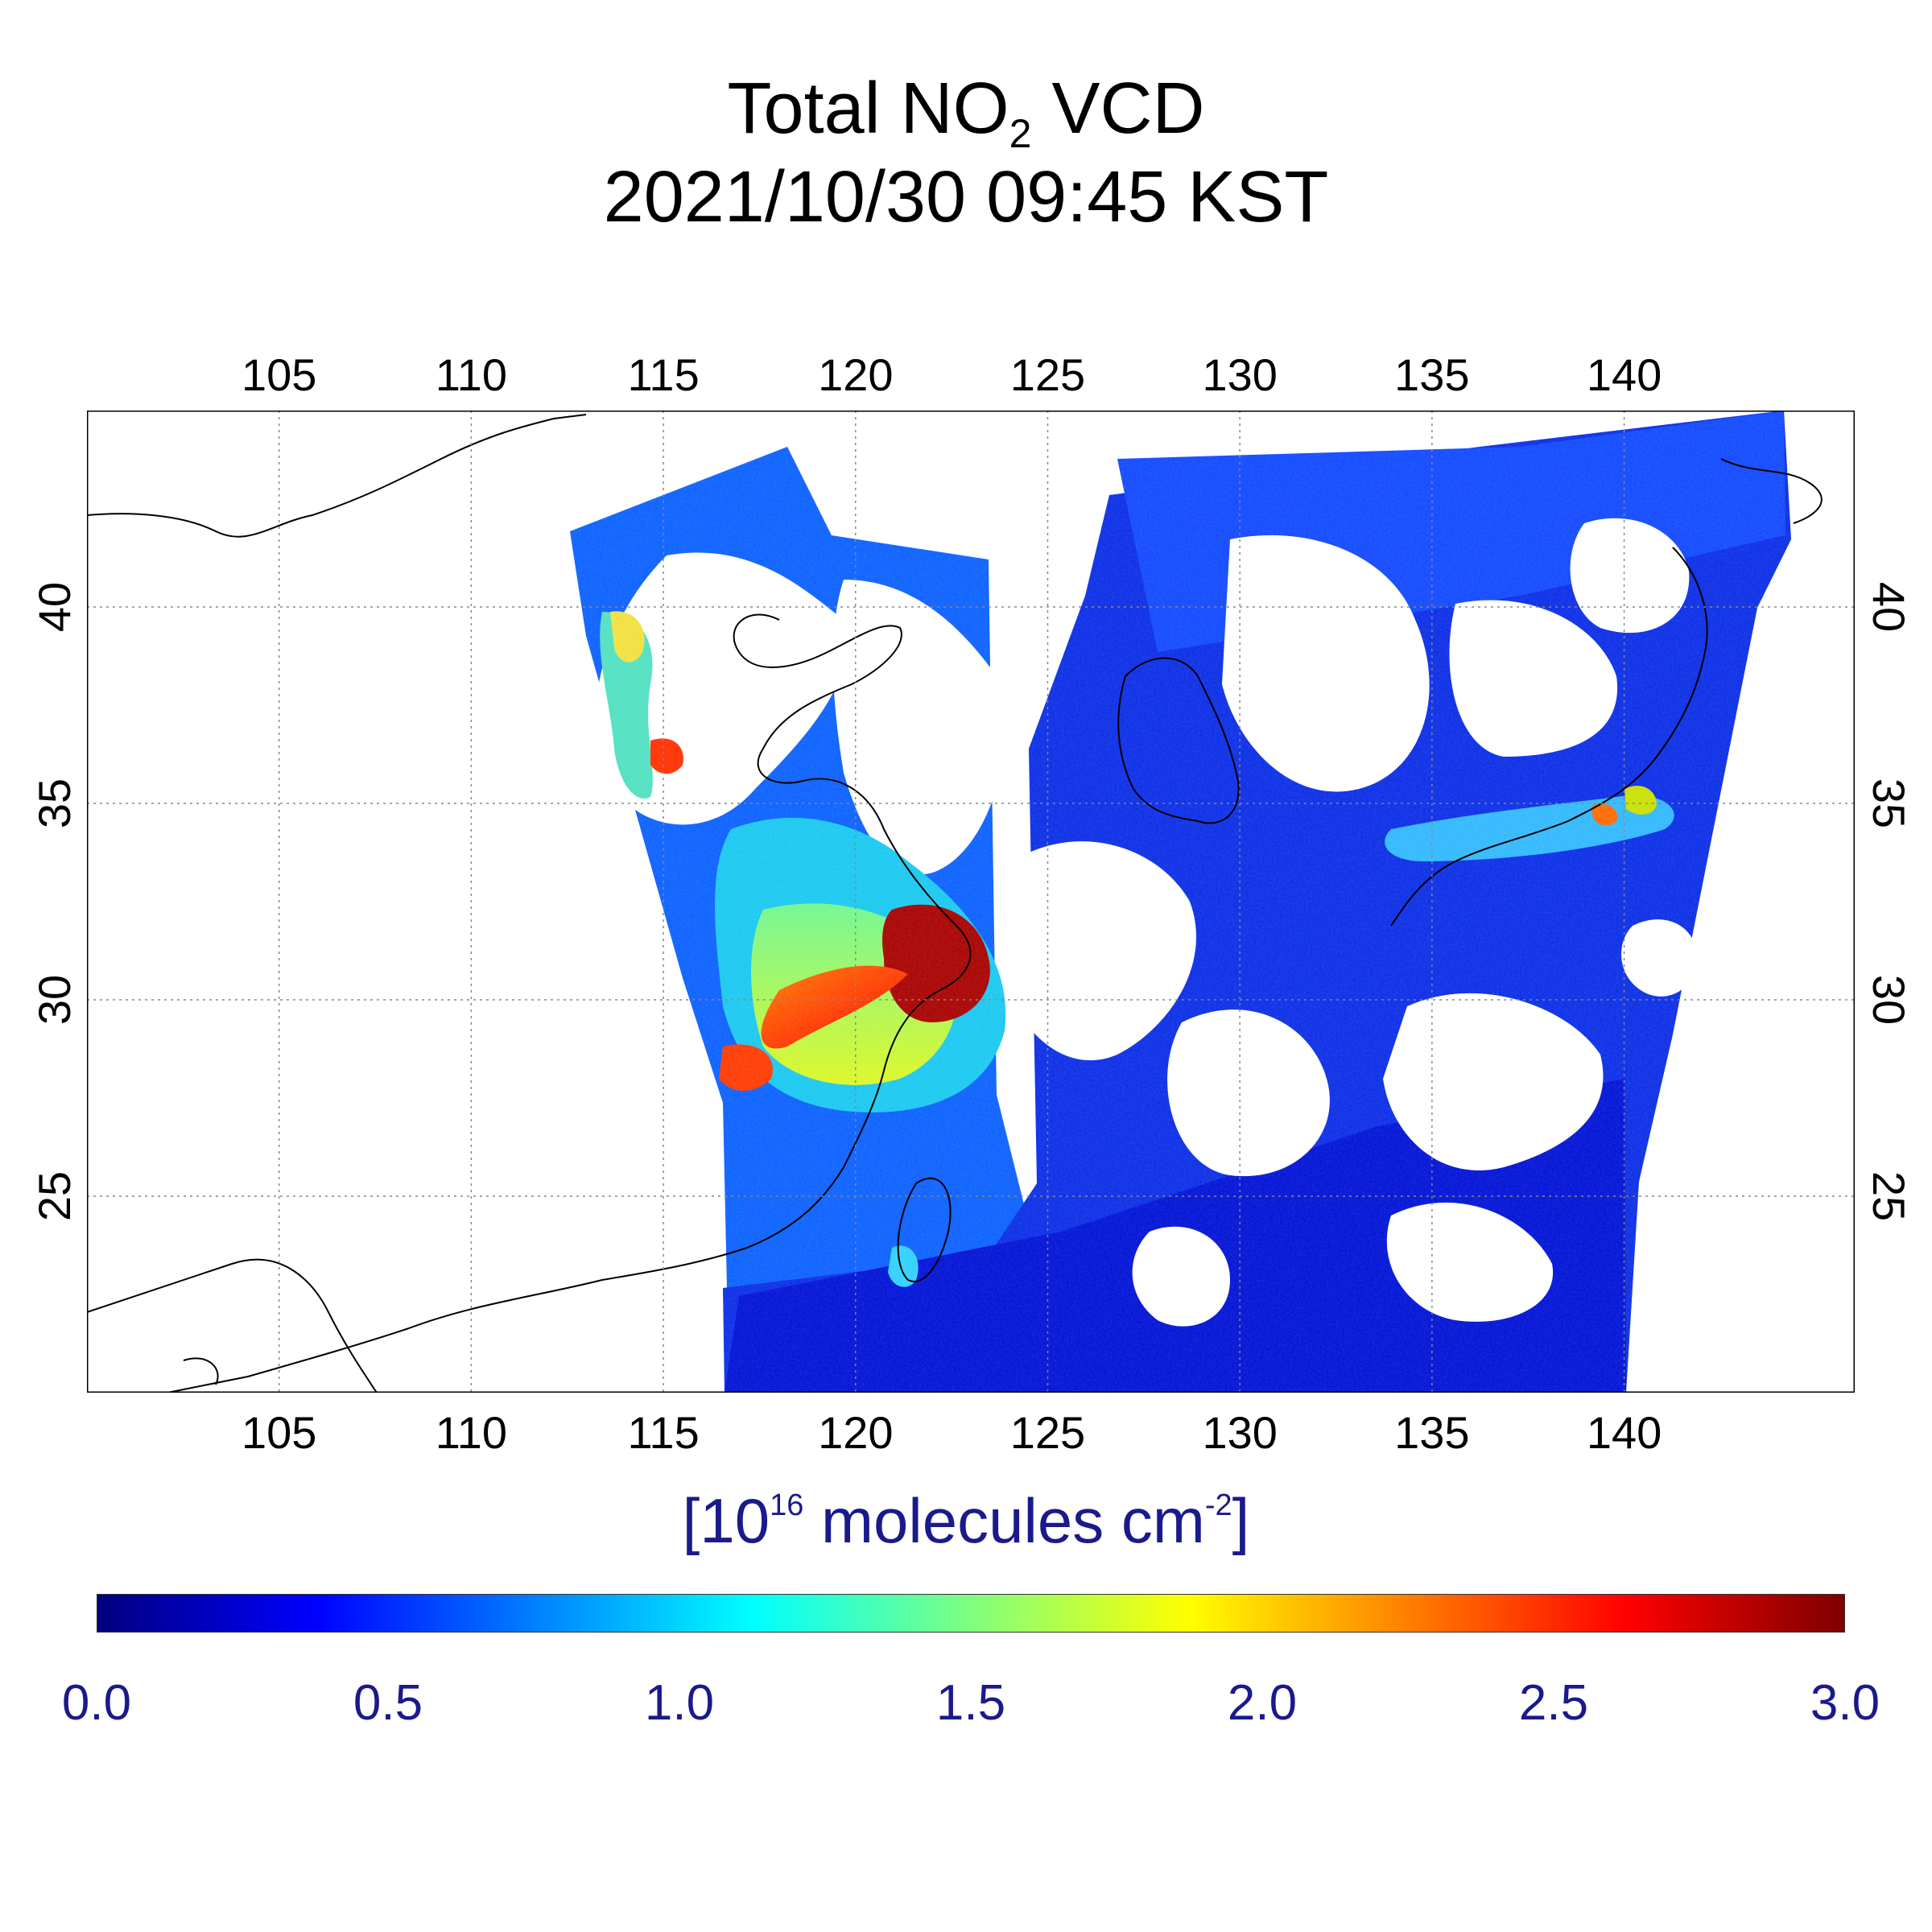  Describe the element at coordinates (1020, 133) in the screenshot. I see `title-subscript: 2` at that location.